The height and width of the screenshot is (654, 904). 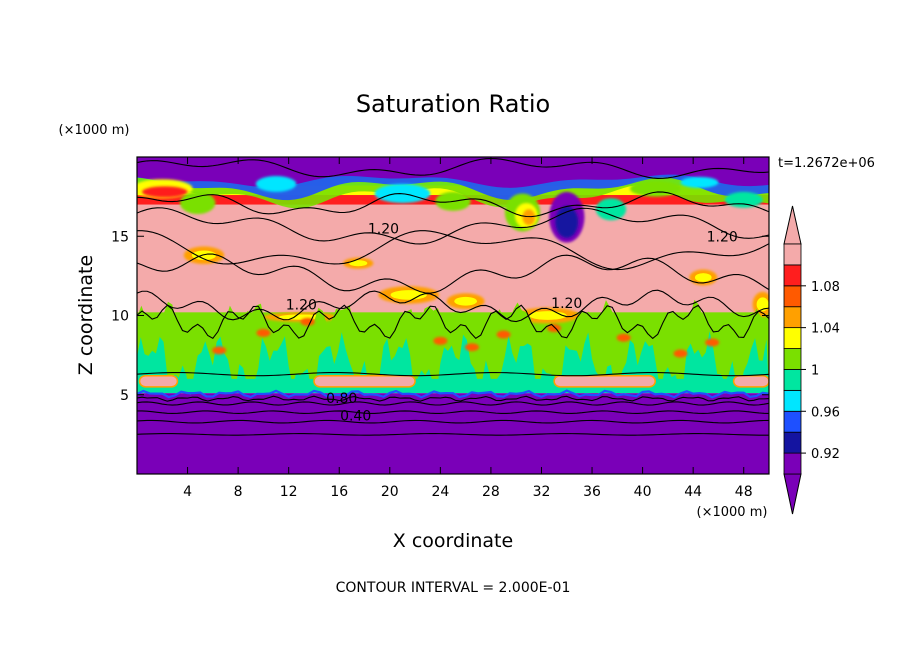 I want to click on y-tick-label: 15, so click(x=120, y=237).